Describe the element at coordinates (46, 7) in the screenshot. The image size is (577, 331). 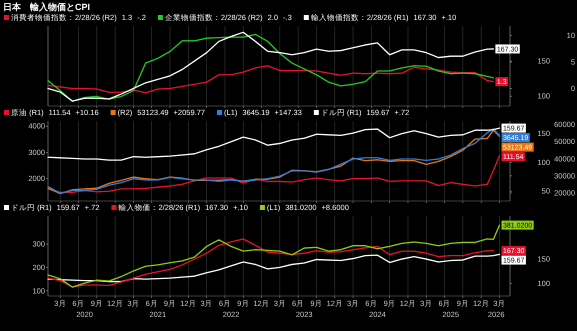
I see `chart-title: 日本 輸入物価とCPI` at that location.